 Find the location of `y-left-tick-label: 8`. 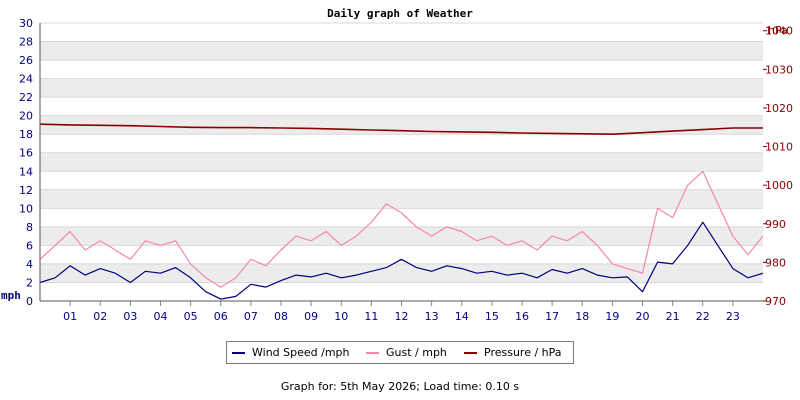

y-left-tick-label: 8 is located at coordinates (29, 227).